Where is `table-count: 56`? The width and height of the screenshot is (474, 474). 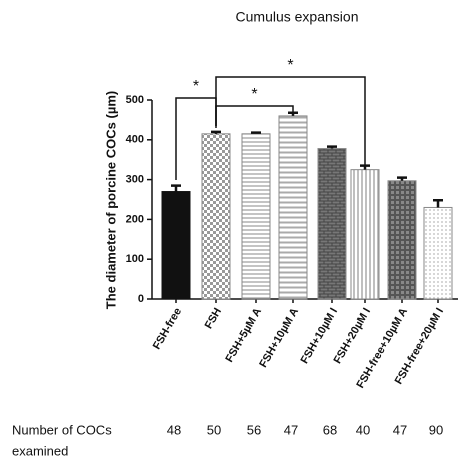
table-count: 56 is located at coordinates (254, 429).